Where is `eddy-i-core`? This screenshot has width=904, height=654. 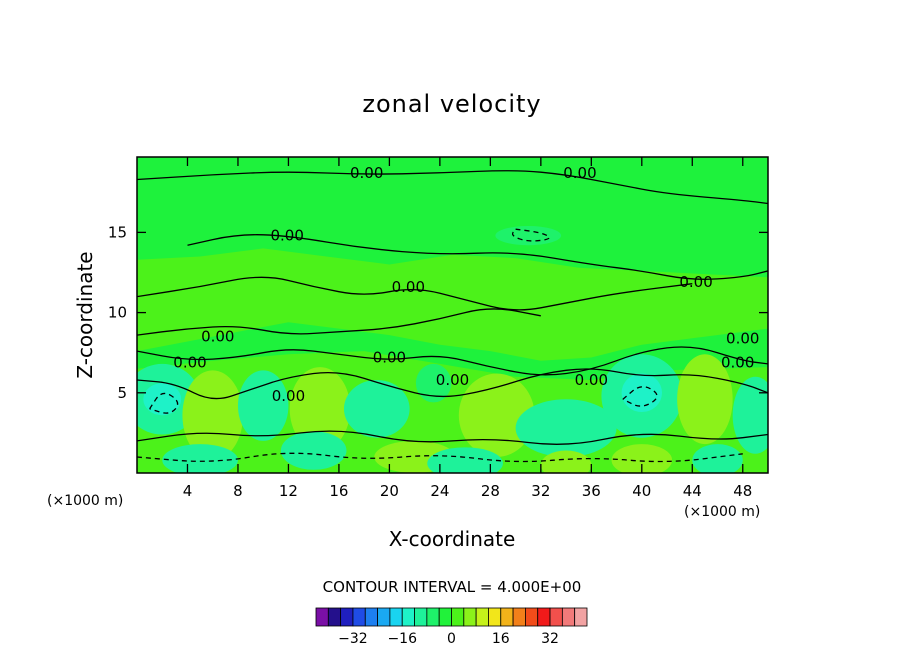
eddy-i-core is located at coordinates (641, 393).